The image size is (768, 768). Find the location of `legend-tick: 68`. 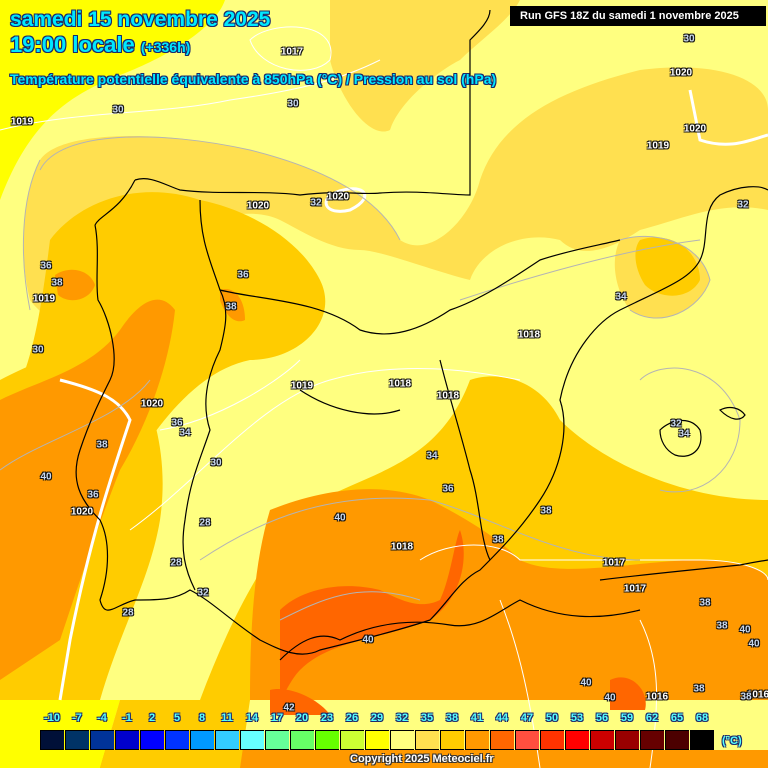

legend-tick: 68 is located at coordinates (702, 718).